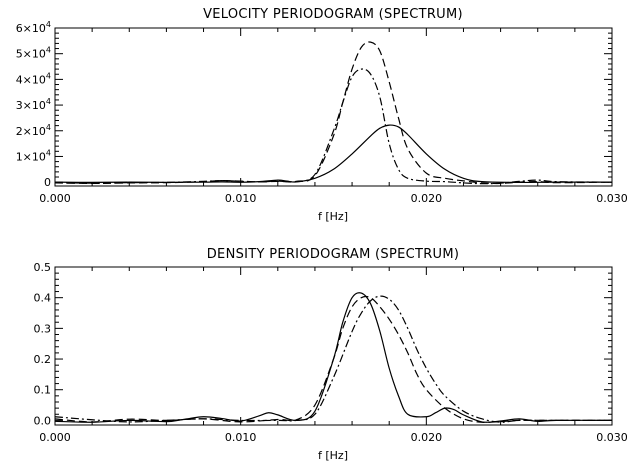 This screenshot has width=632, height=465. What do you see at coordinates (33, 130) in the screenshot?
I see `y-tick-label: 2×10⁴` at bounding box center [33, 130].